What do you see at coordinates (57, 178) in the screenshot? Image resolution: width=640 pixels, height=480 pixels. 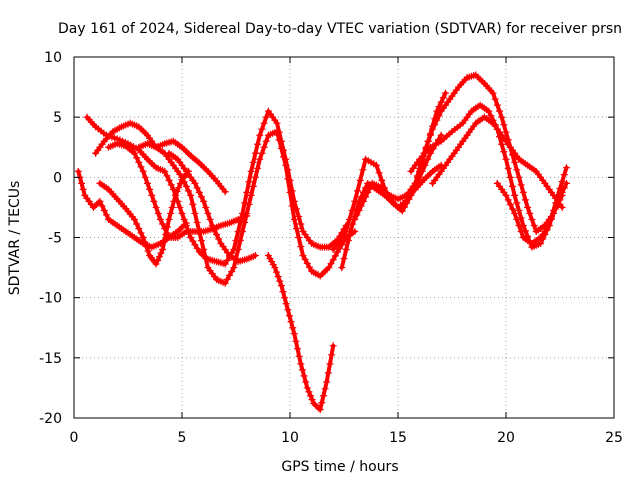 I see `y-tick-label: 0` at bounding box center [57, 178].